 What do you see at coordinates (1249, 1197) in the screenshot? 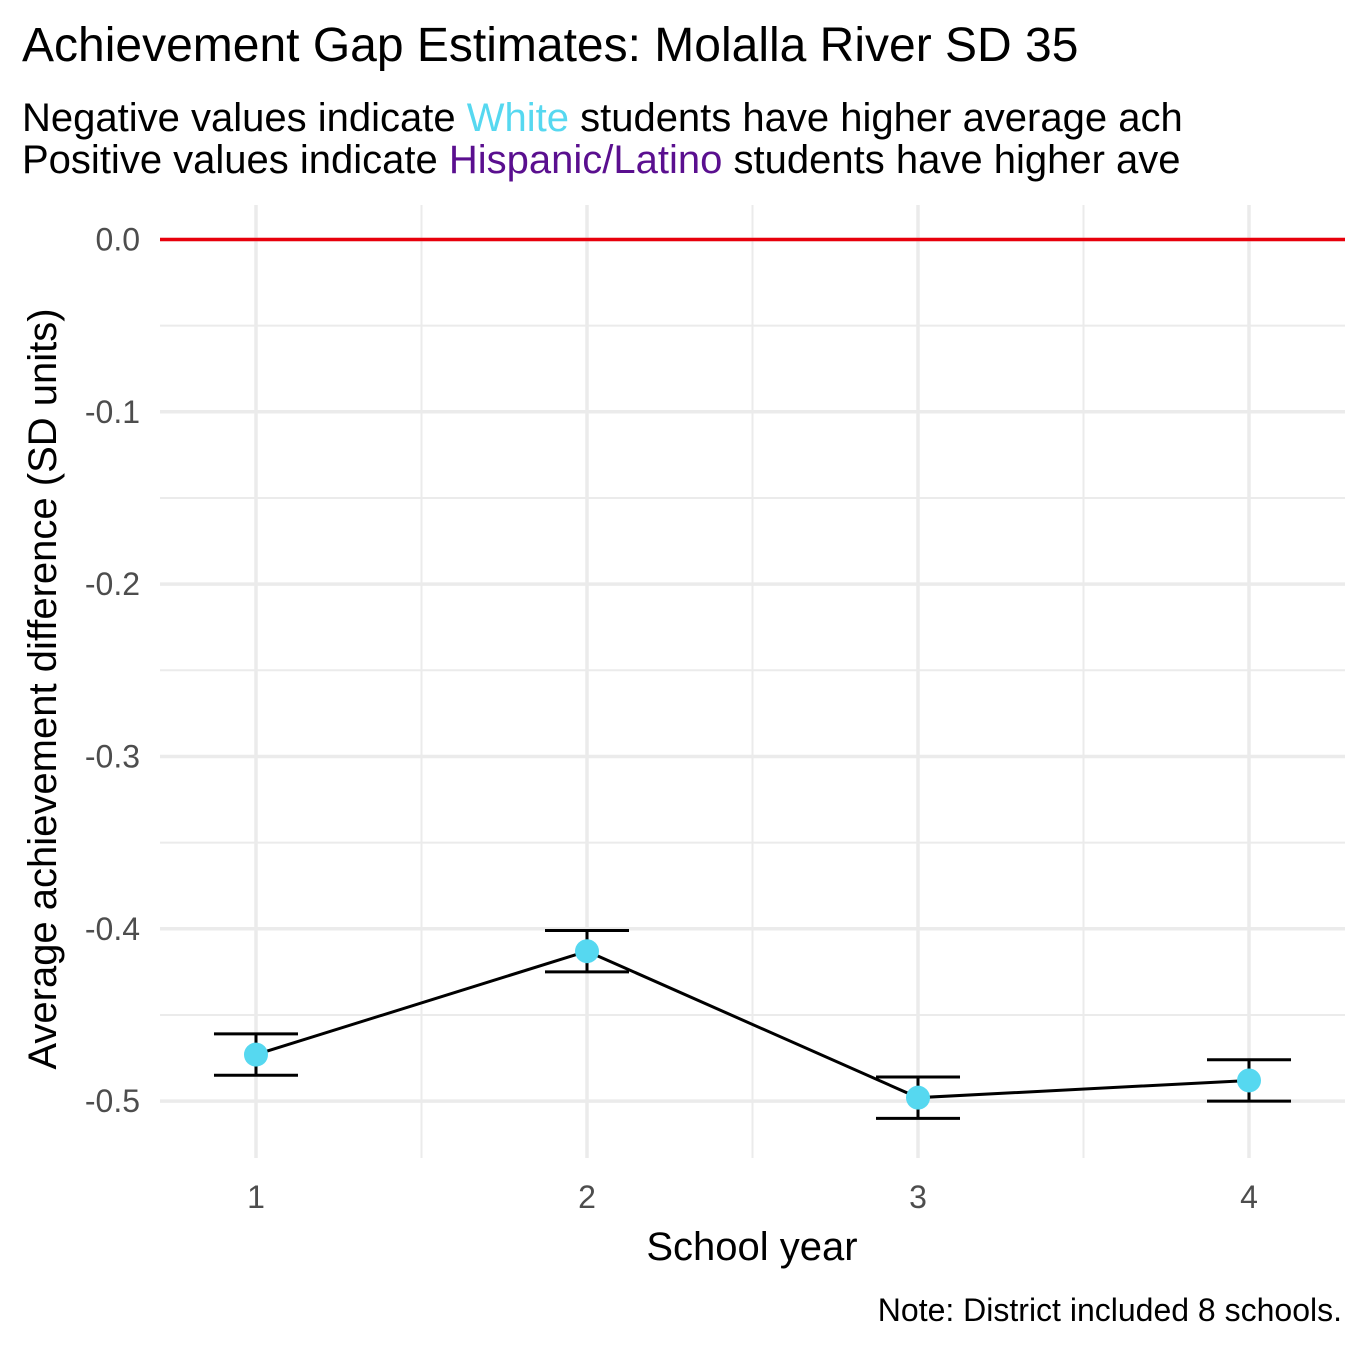
I see `x-tick-label: 4` at bounding box center [1249, 1197].